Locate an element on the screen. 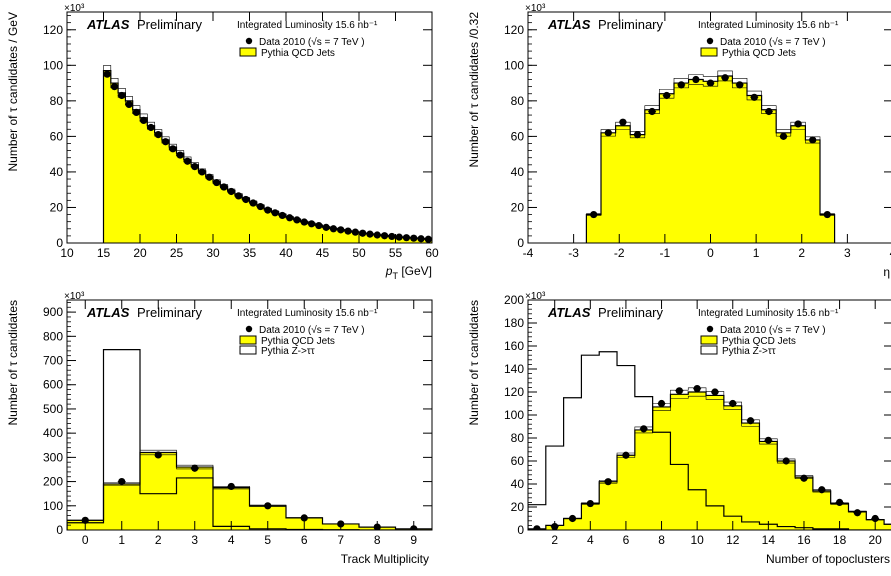 This screenshot has width=891, height=576. x-tick-label: 14 is located at coordinates (769, 540).